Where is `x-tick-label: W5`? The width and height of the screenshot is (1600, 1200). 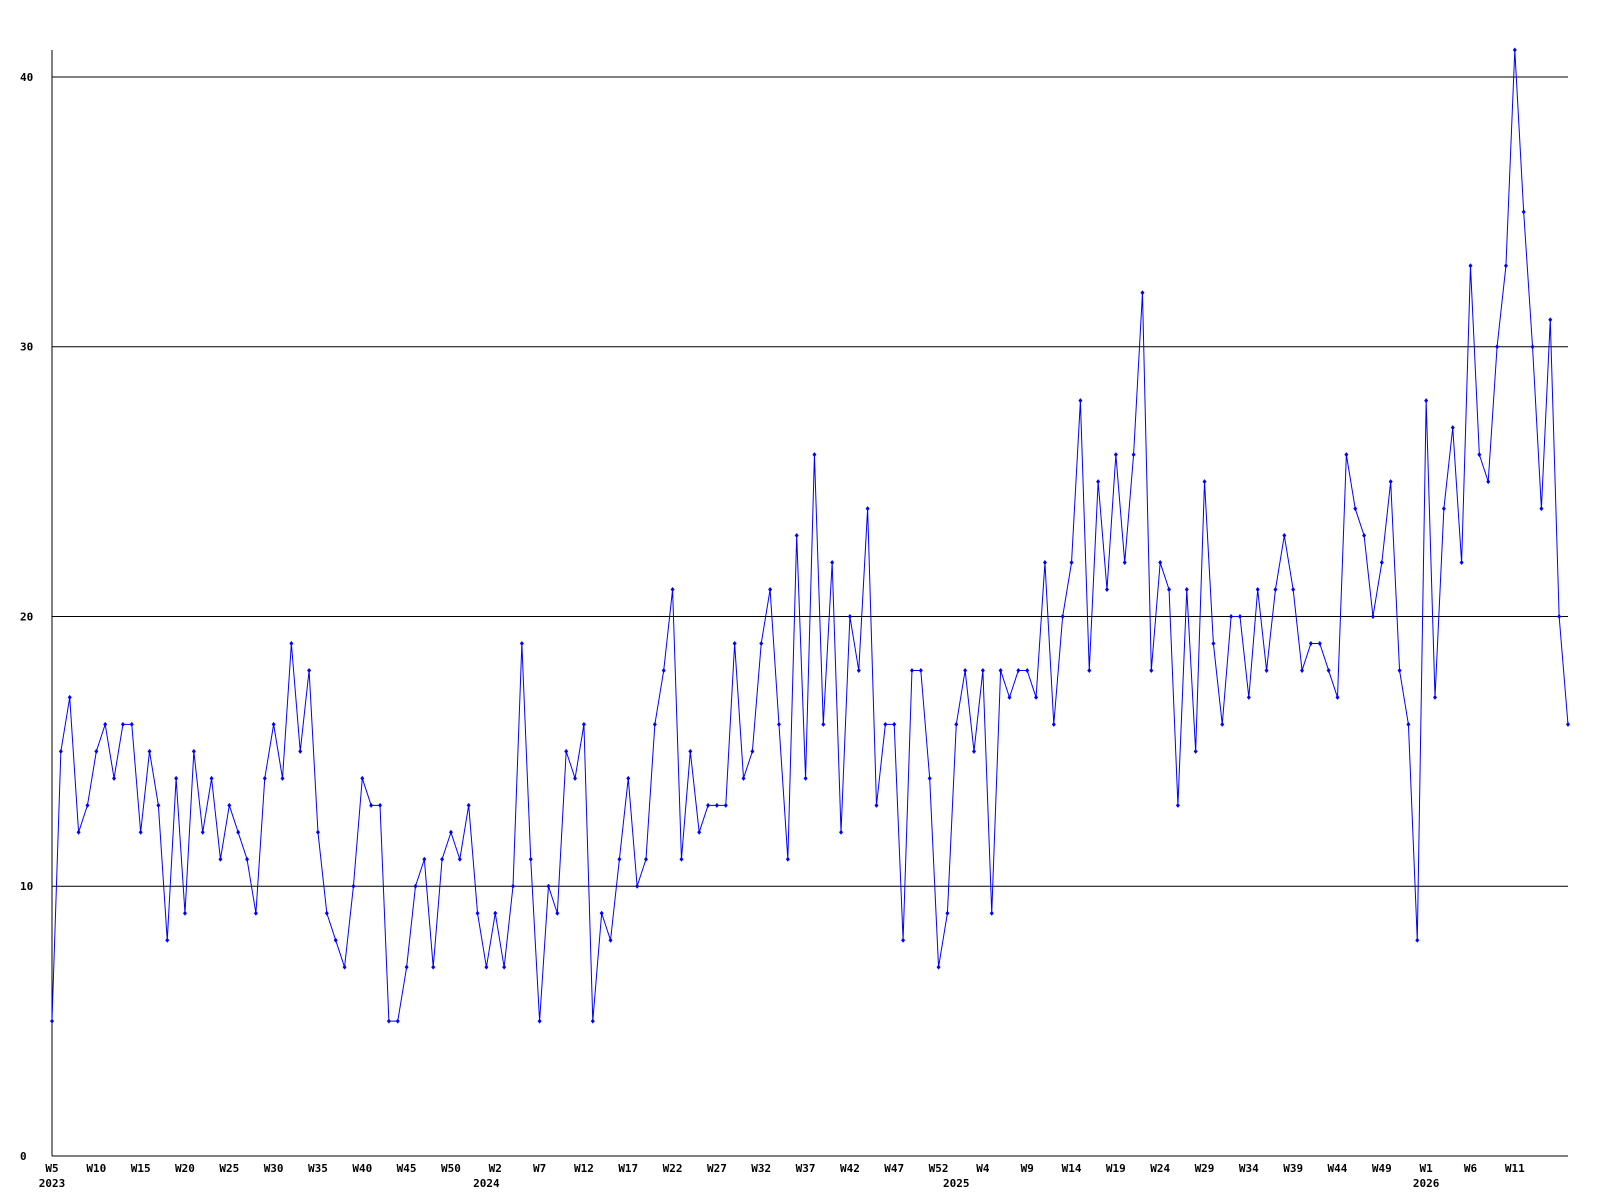
x-tick-label: W5 is located at coordinates (51, 1168).